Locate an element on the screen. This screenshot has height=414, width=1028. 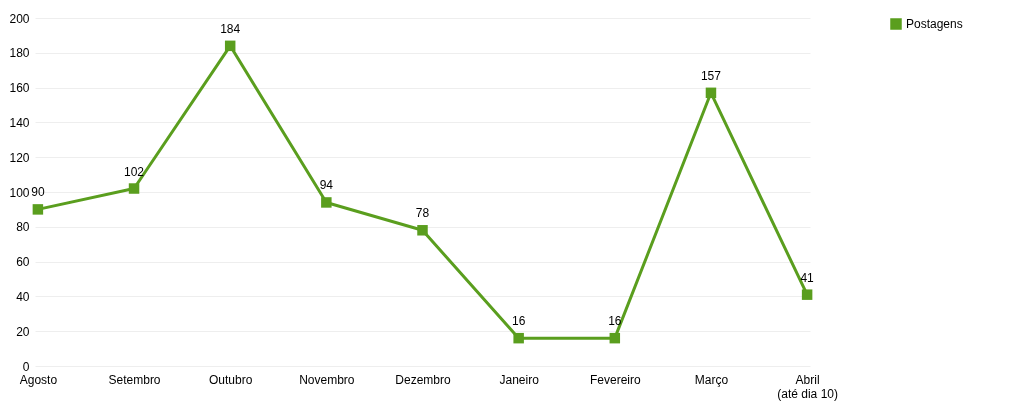
x-tick-label: Fevereiro is located at coordinates (615, 379).